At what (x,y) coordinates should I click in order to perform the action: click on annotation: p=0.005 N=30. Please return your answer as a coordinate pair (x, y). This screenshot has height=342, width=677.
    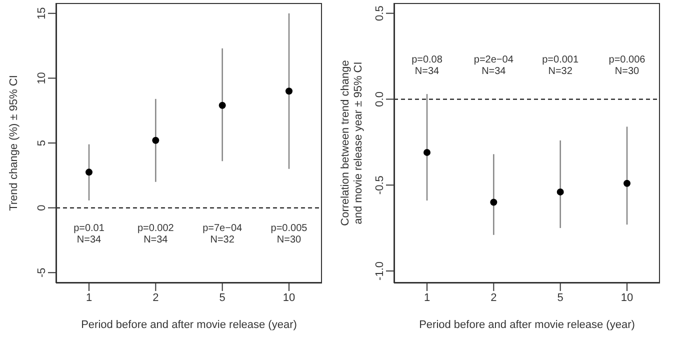
    Looking at the image, I should click on (289, 234).